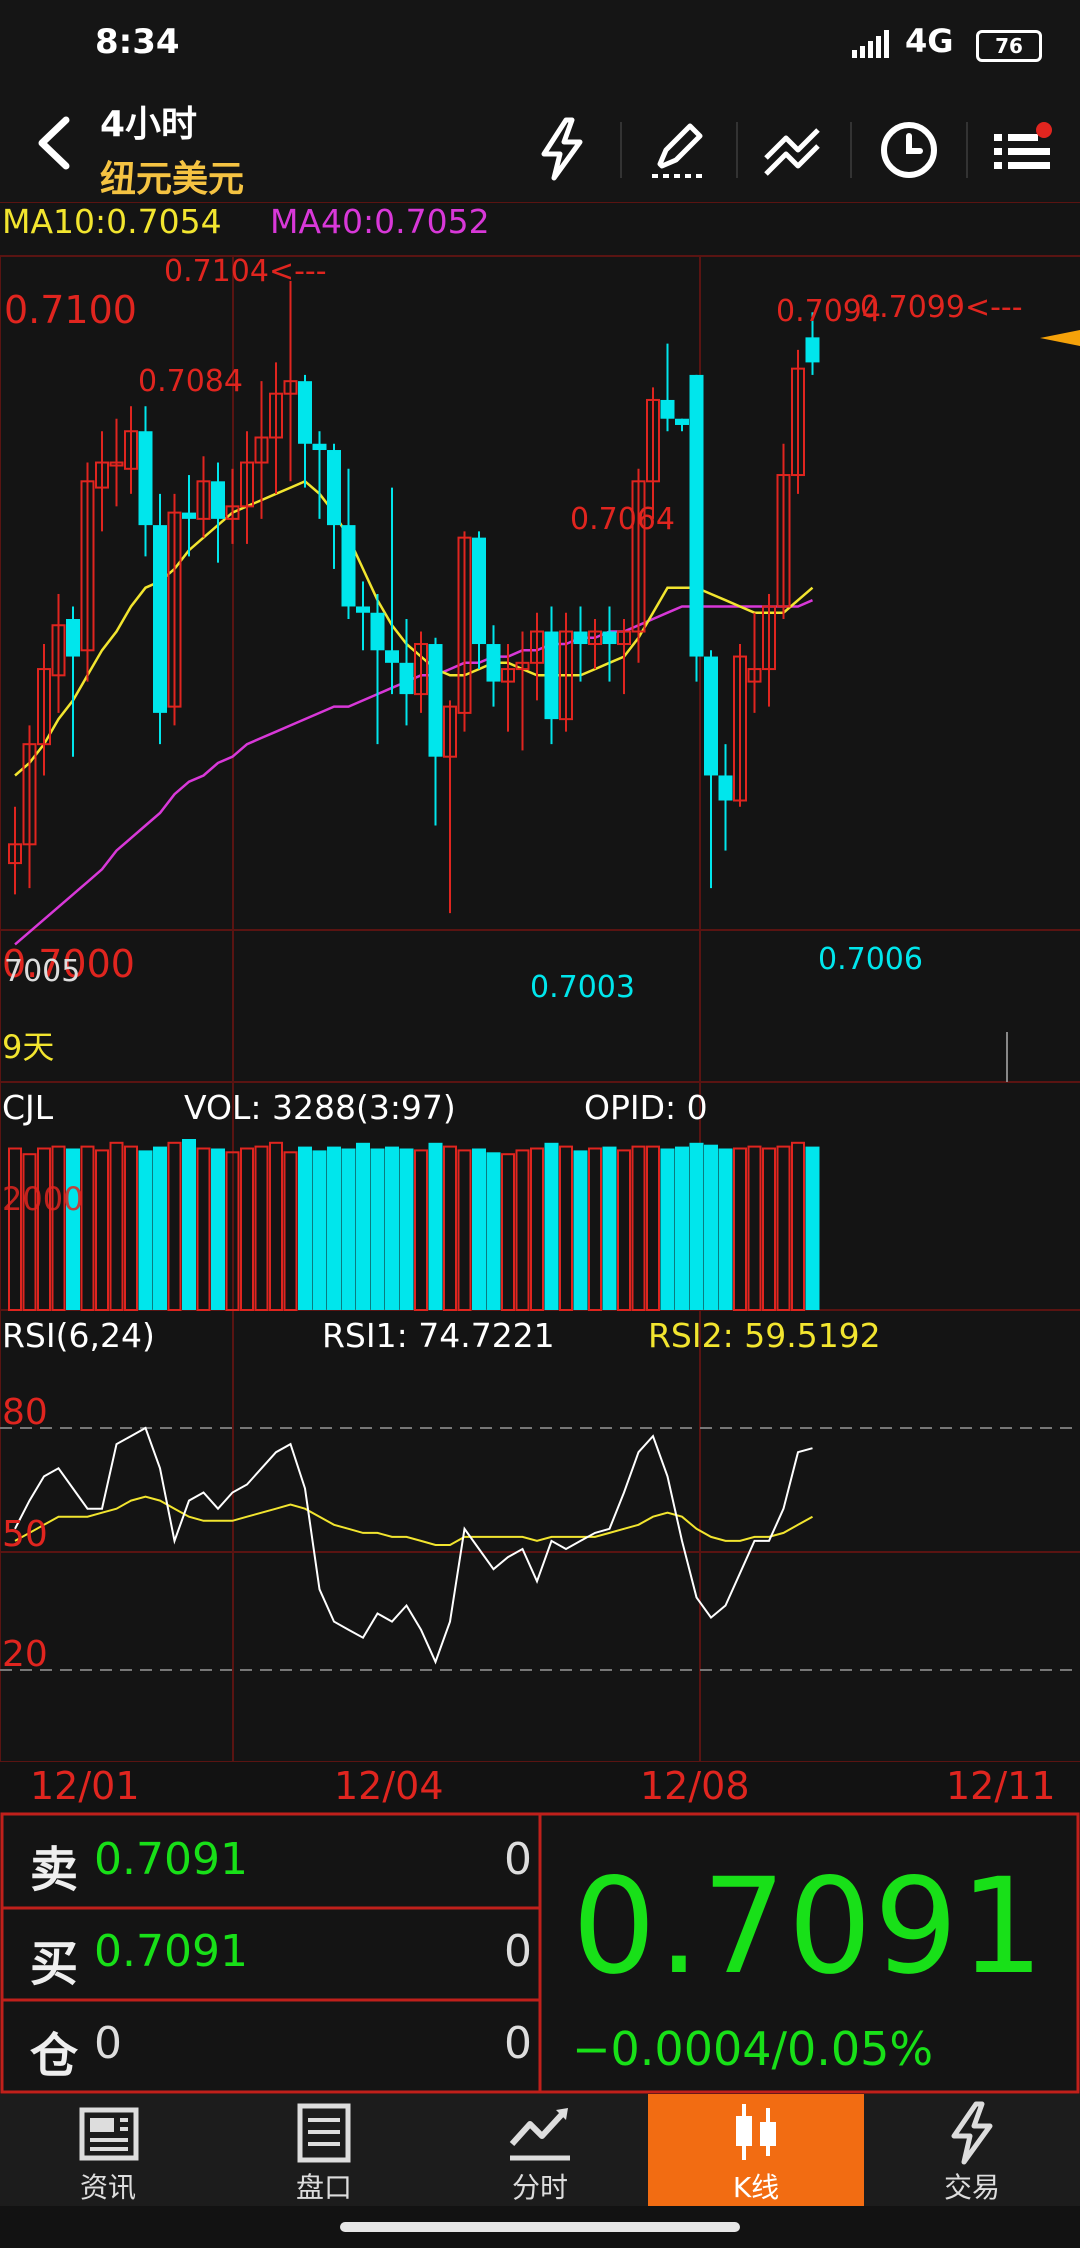  I want to click on position-label: 仓, so click(54, 2056).